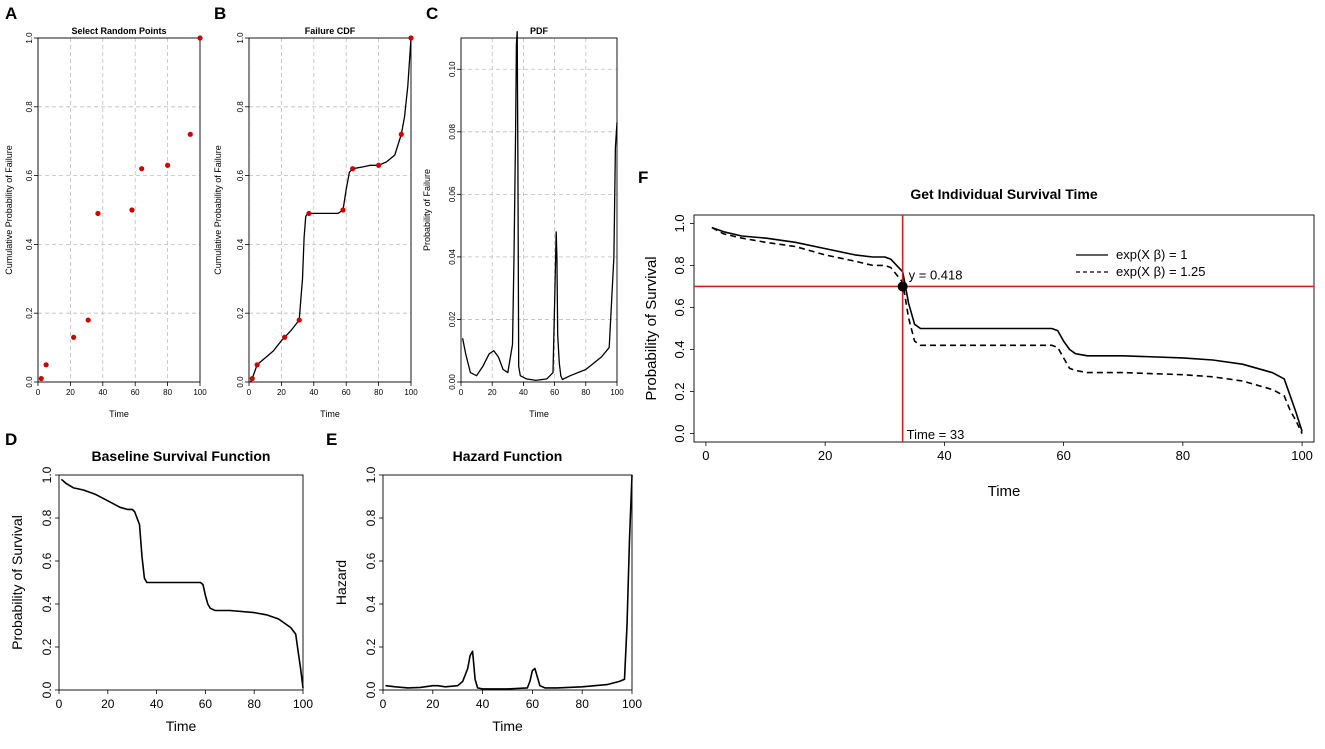  I want to click on y-axis-label: Hazard, so click(341, 582).